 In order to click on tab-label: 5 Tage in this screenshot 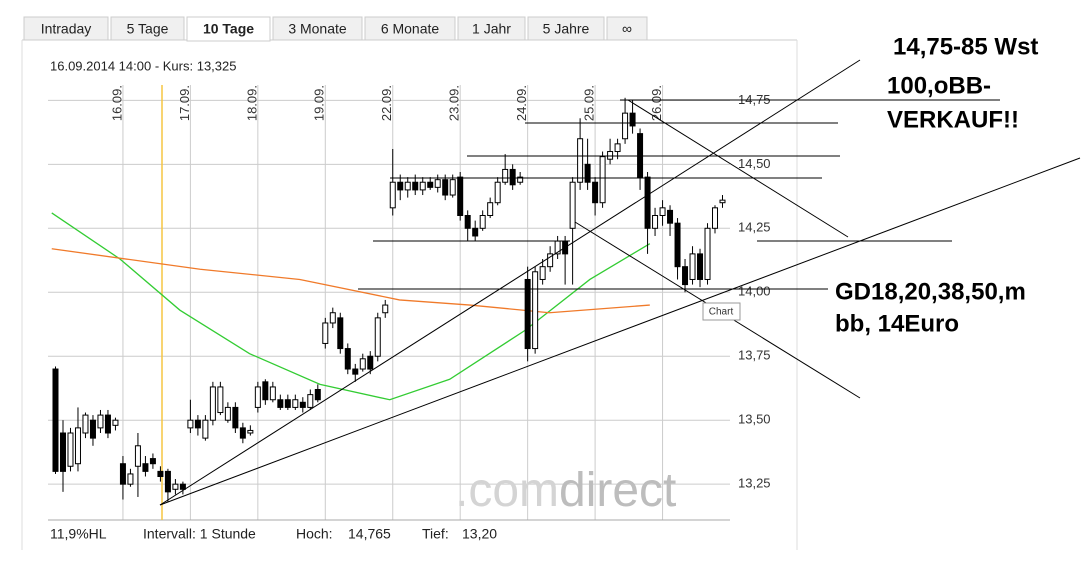, I will do `click(148, 29)`.